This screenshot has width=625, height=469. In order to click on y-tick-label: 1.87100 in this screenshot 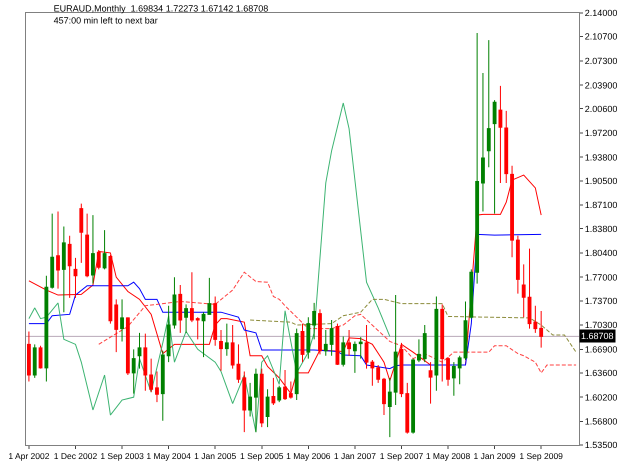, I will do `click(601, 205)`.